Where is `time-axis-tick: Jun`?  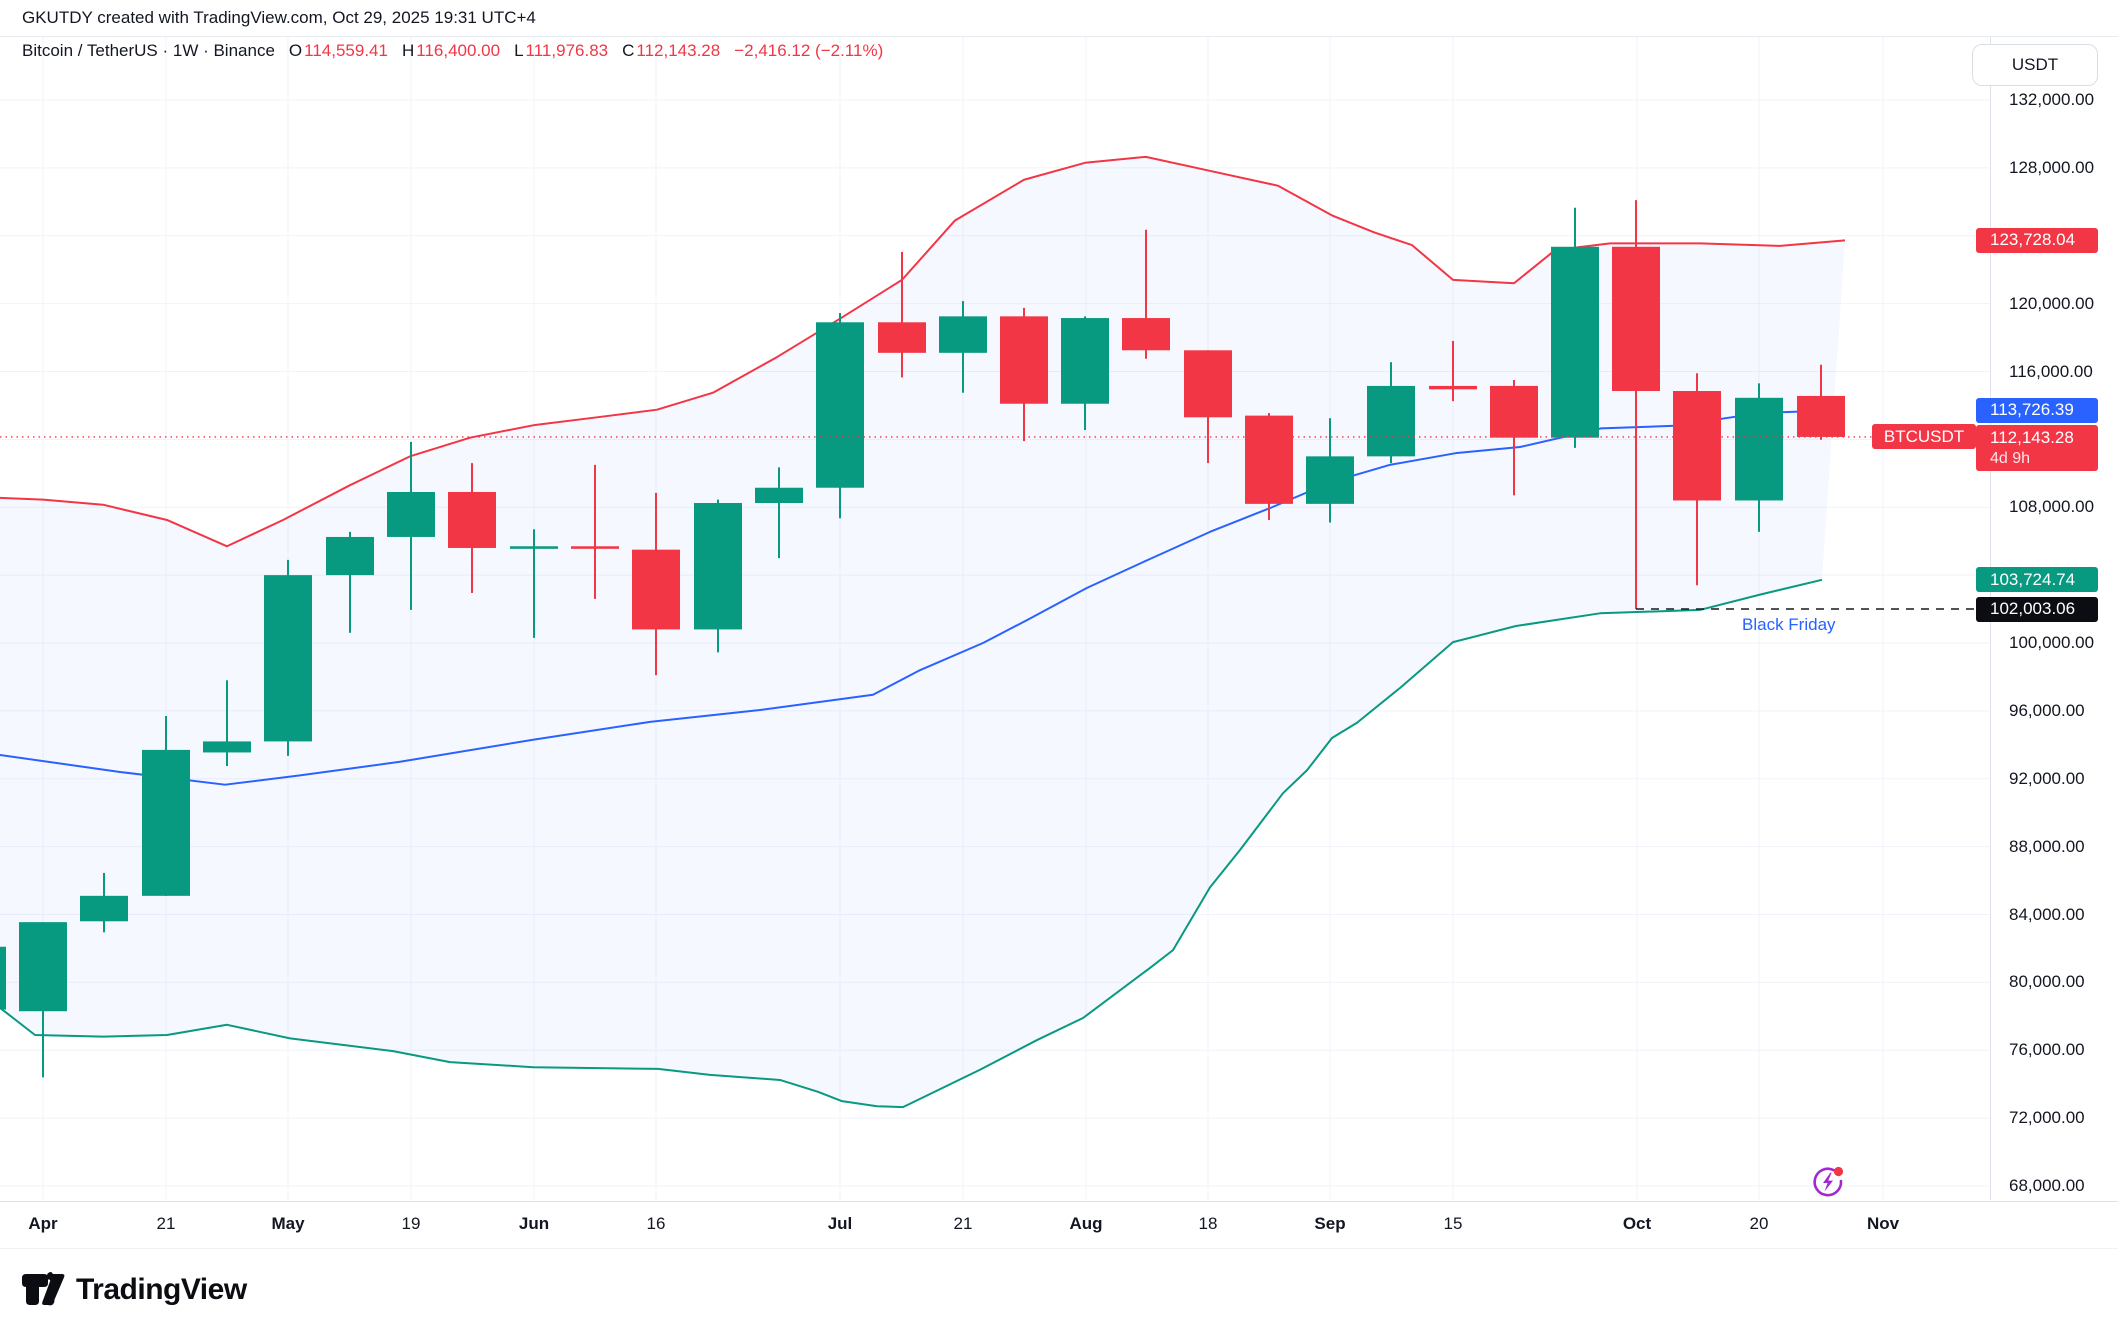
time-axis-tick: Jun is located at coordinates (534, 1223).